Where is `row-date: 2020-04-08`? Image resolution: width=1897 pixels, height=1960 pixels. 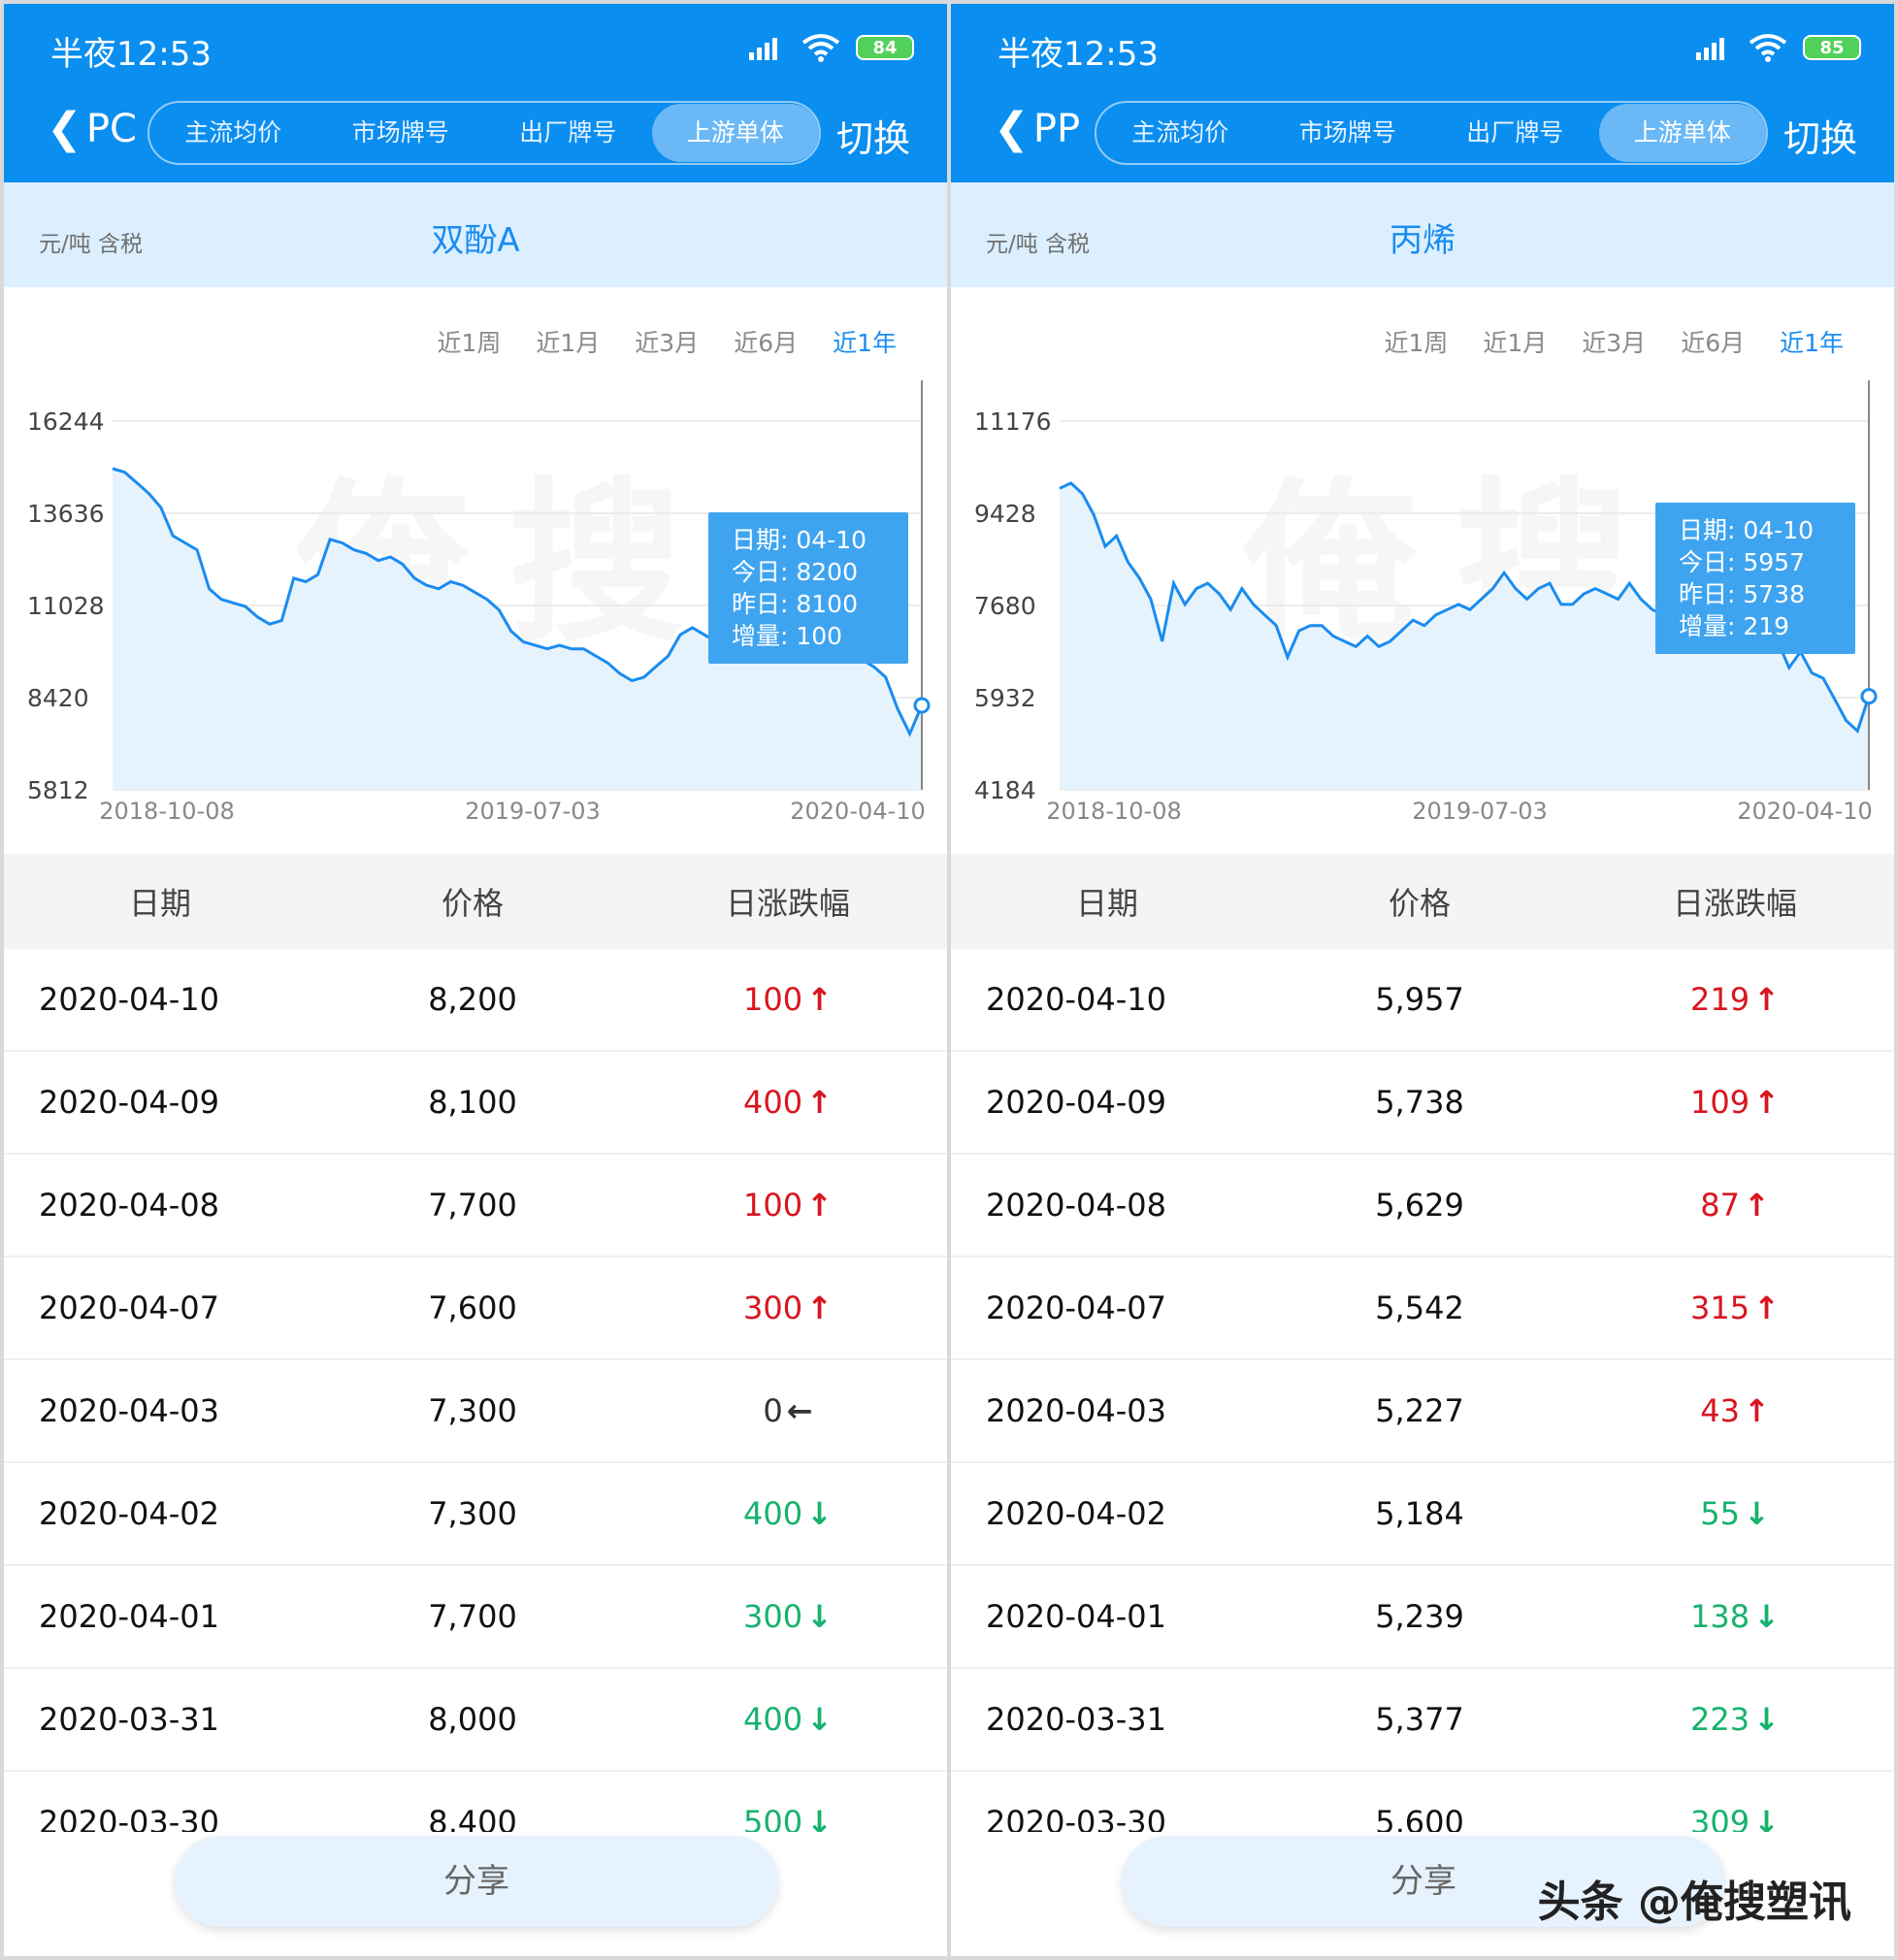 row-date: 2020-04-08 is located at coordinates (129, 1205).